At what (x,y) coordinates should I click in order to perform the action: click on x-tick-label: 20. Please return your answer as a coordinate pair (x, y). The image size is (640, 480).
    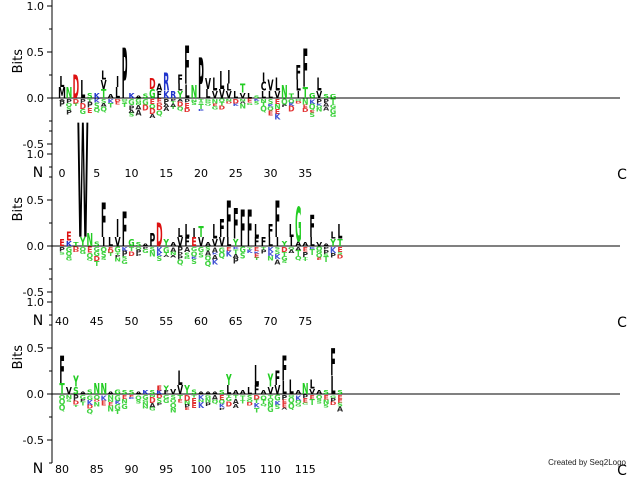
    Looking at the image, I should click on (201, 173).